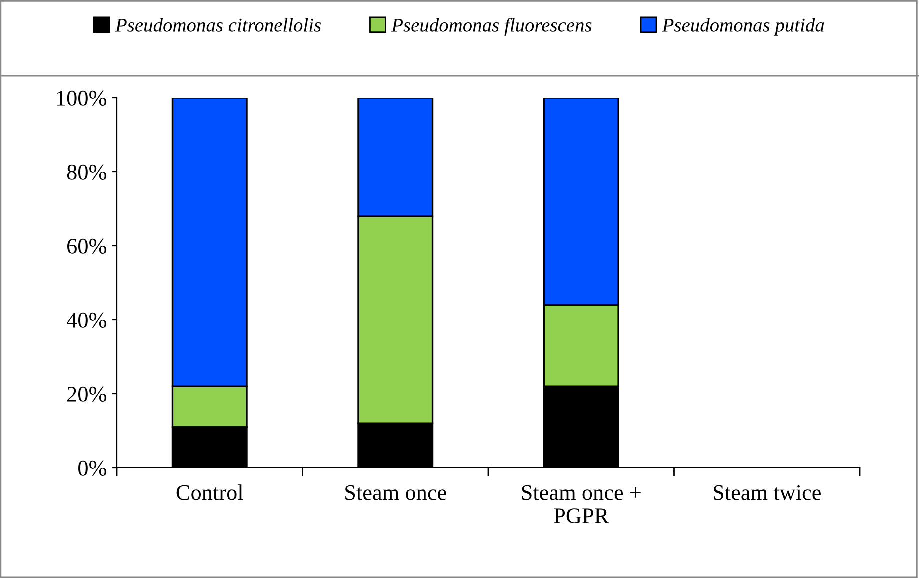 The height and width of the screenshot is (578, 919). Describe the element at coordinates (87, 172) in the screenshot. I see `y-tick-label: 80%` at that location.